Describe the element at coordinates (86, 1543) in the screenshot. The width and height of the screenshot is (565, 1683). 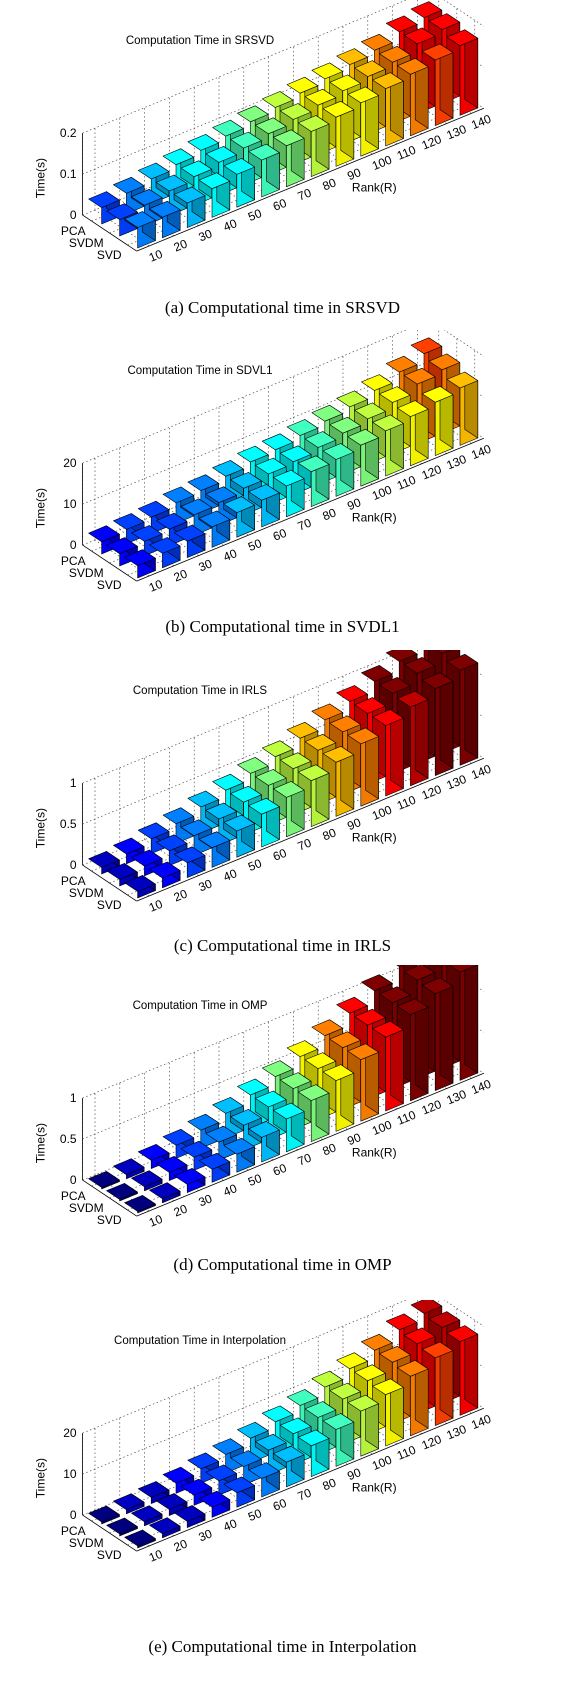
I see `method-tick-label: SVDM` at that location.